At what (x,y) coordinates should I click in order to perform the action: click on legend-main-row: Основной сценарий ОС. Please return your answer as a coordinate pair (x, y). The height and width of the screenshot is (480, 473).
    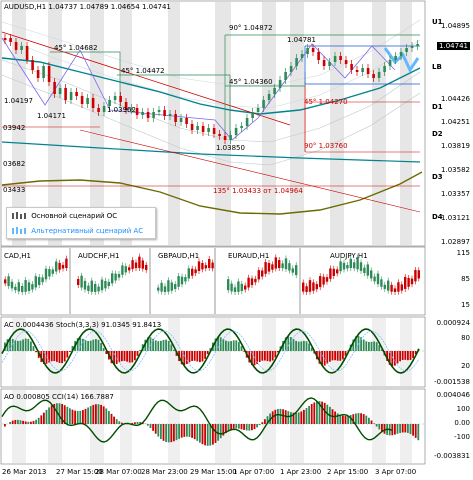
    Looking at the image, I should click on (83, 217).